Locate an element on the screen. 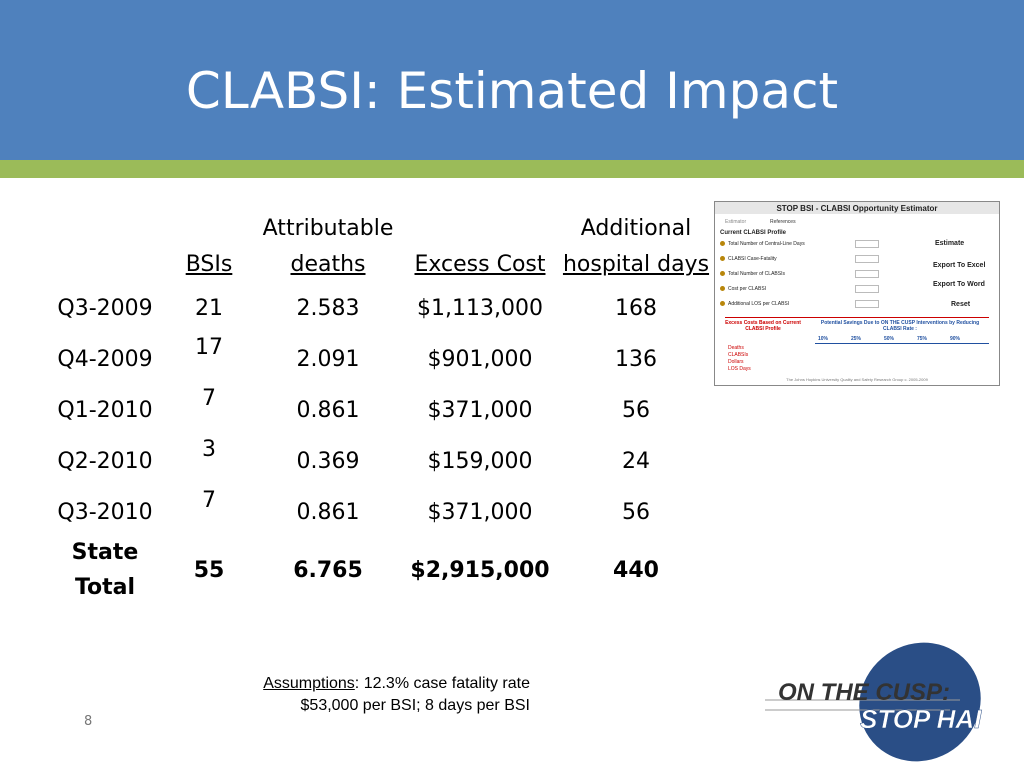 Image resolution: width=1024 pixels, height=768 pixels. row-label: Q3-2010 is located at coordinates (105, 512).